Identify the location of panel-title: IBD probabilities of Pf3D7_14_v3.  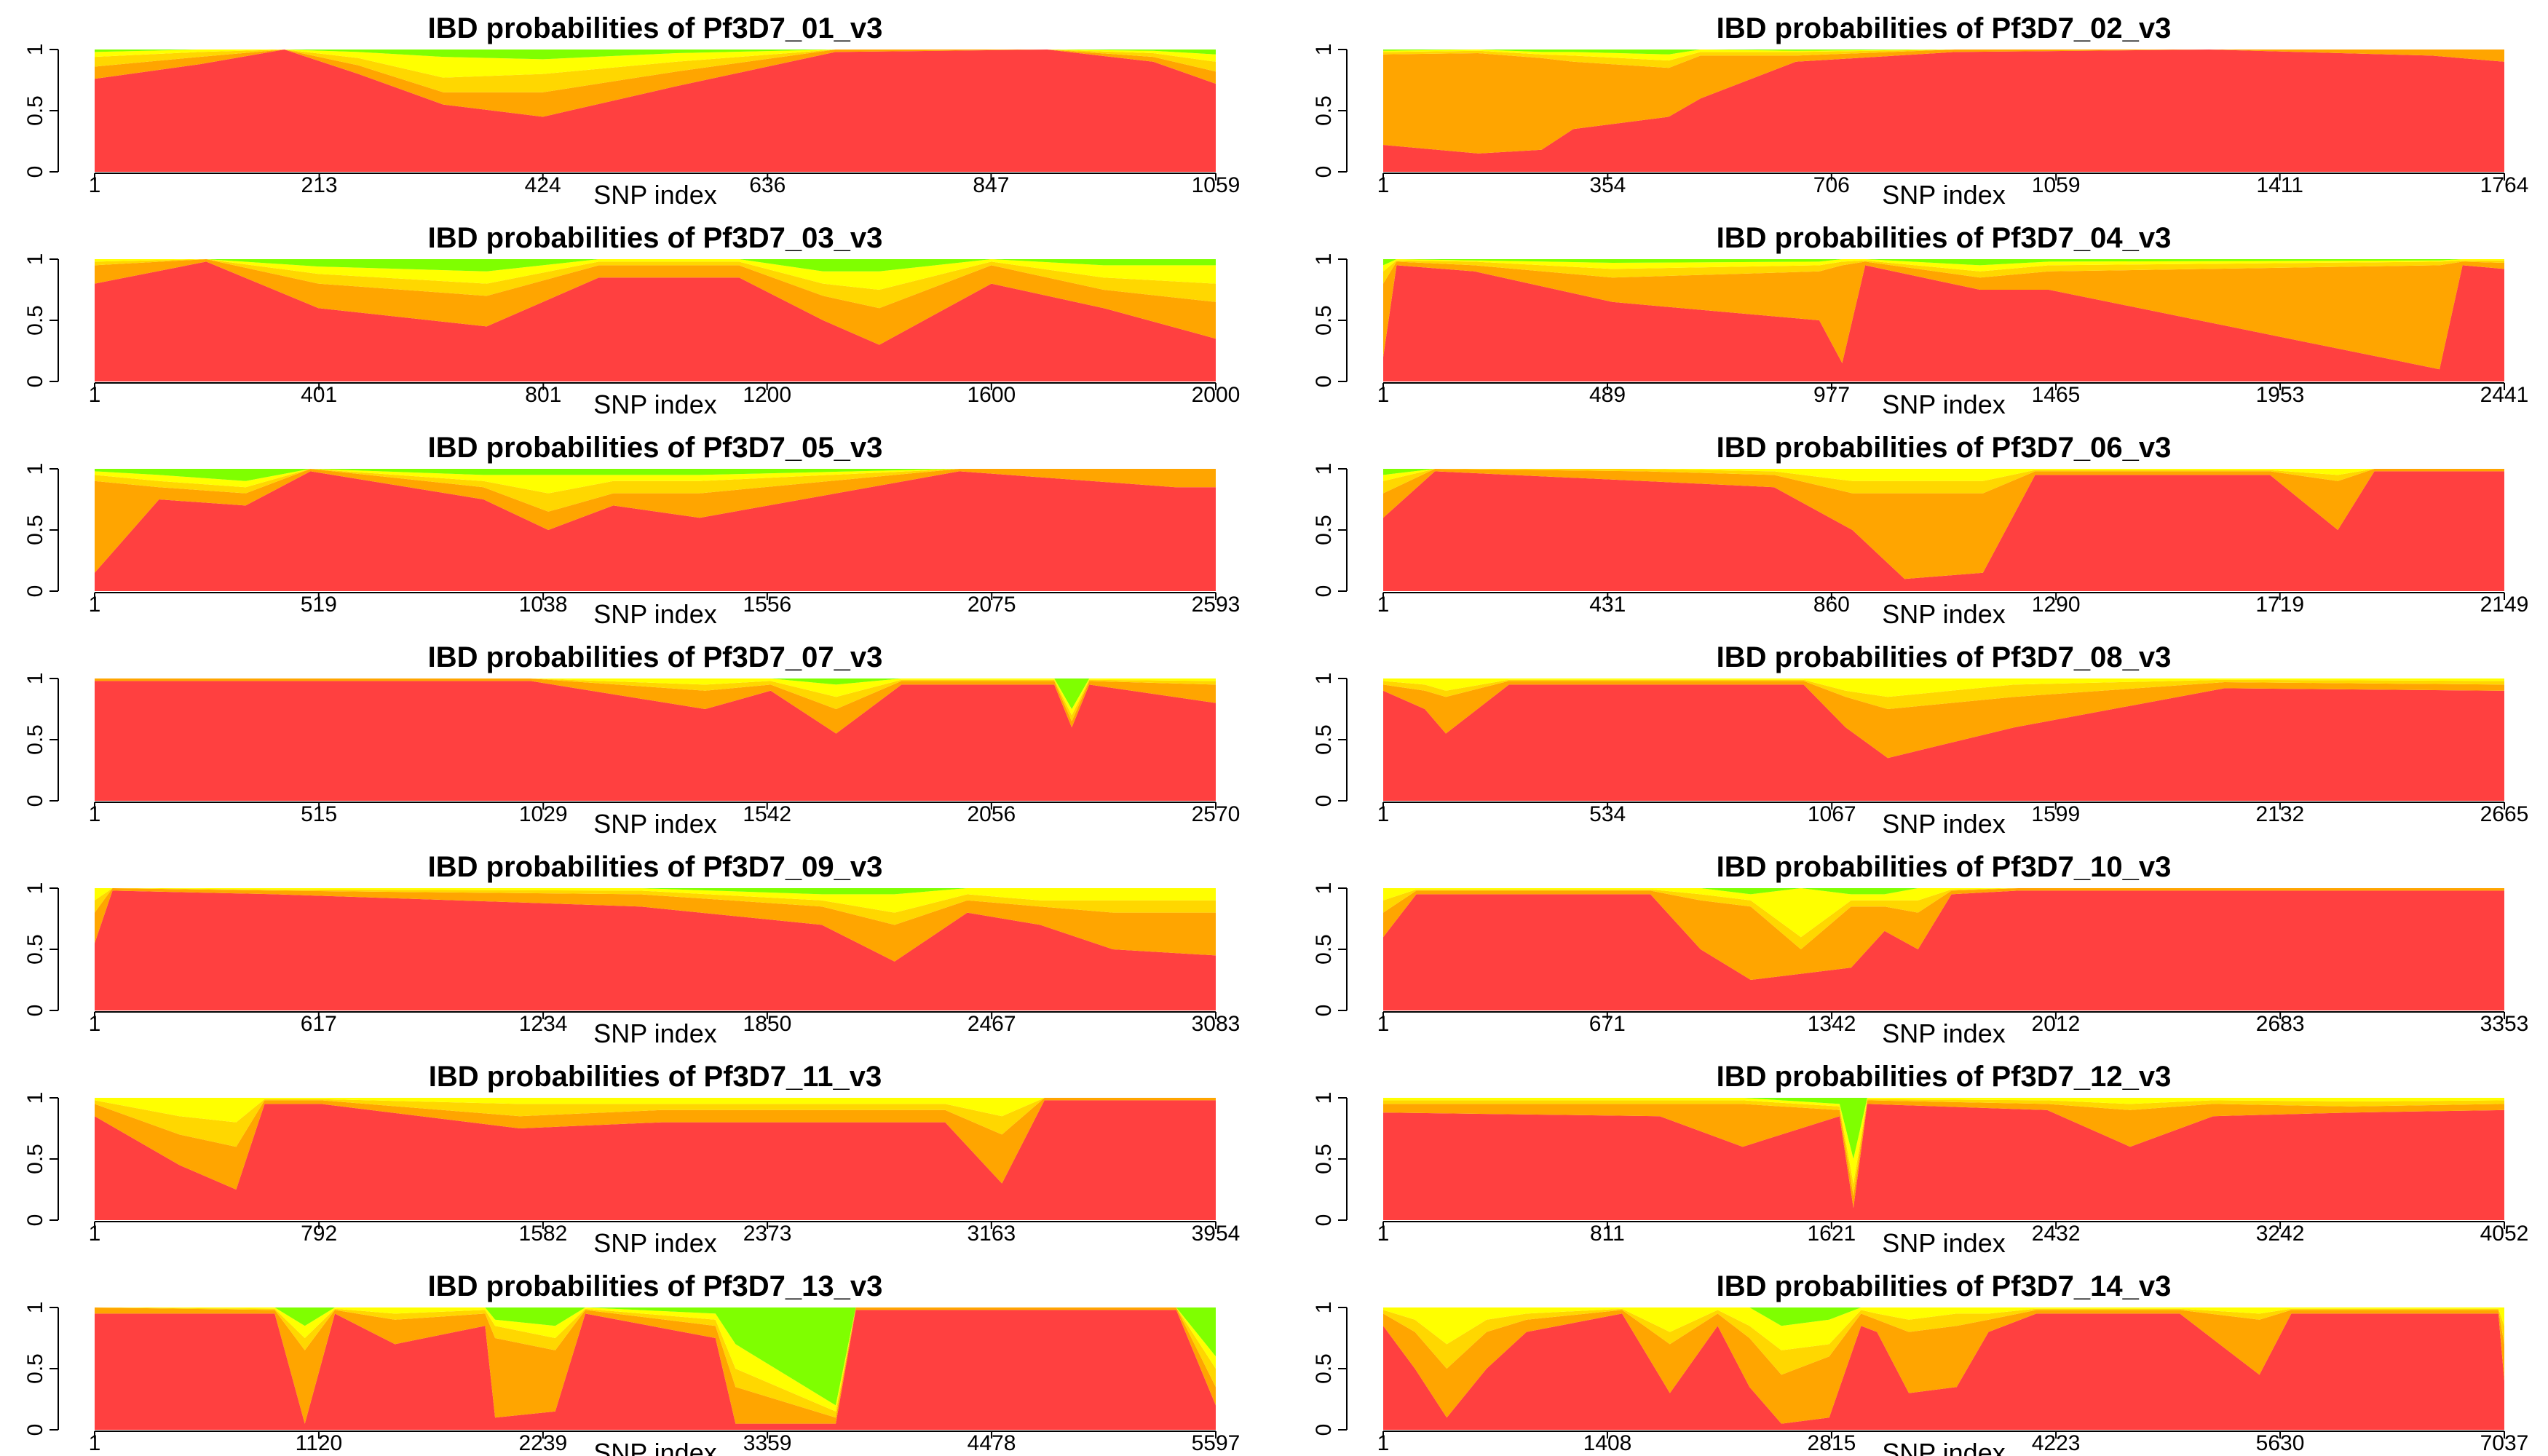
(1944, 1286).